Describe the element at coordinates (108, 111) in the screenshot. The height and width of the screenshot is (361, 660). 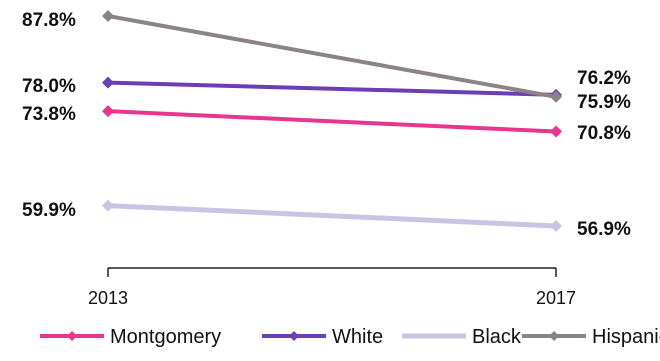
I see `point-montgomery-2013` at that location.